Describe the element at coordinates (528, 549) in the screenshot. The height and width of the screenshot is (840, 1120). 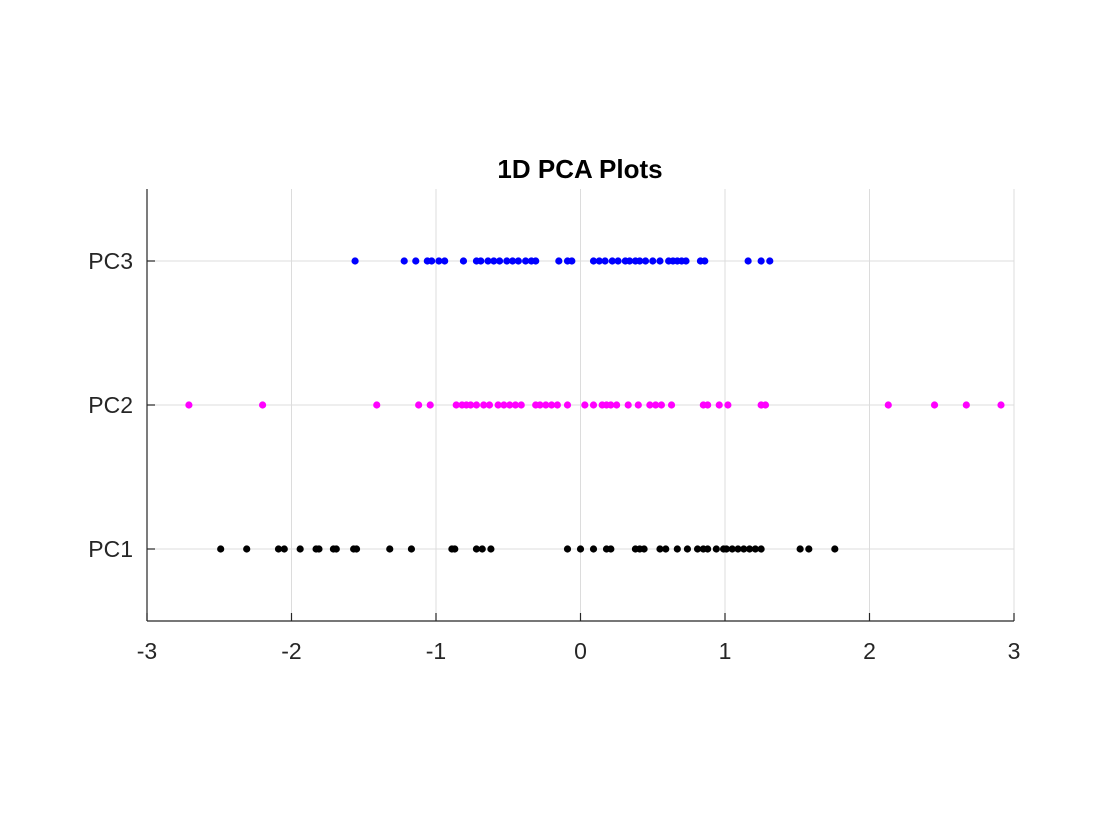
I see `series-pc1` at that location.